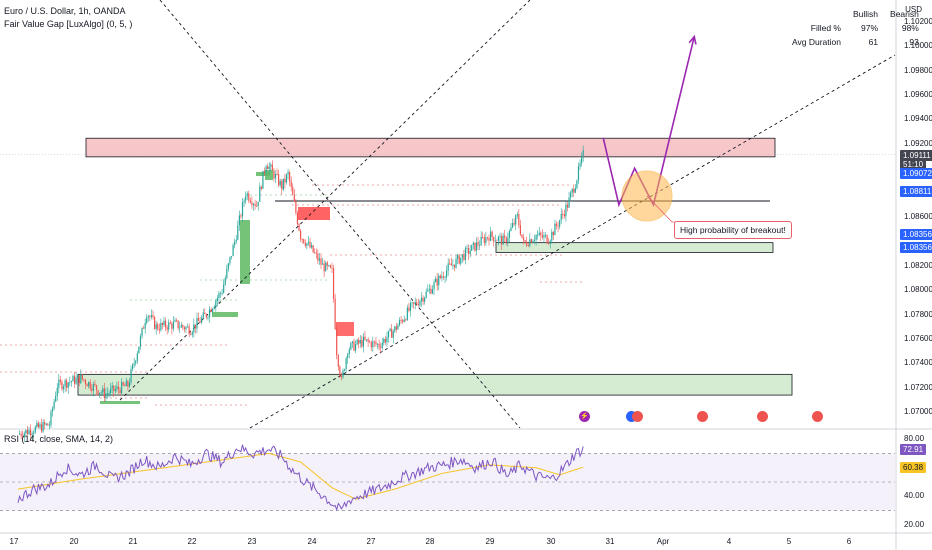 This screenshot has height=550, width=932. Describe the element at coordinates (918, 363) in the screenshot. I see `price-tick-label: 1.07400` at that location.